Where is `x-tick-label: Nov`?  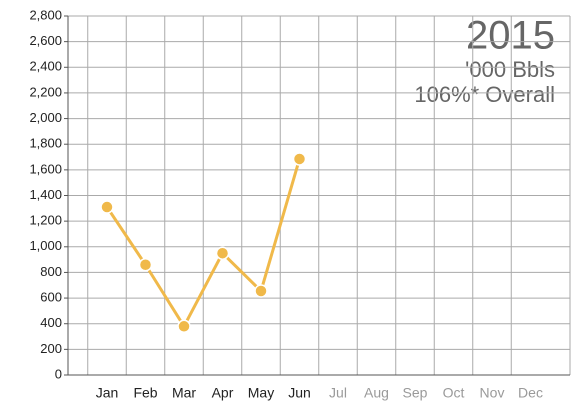 x-tick-label: Nov is located at coordinates (492, 393).